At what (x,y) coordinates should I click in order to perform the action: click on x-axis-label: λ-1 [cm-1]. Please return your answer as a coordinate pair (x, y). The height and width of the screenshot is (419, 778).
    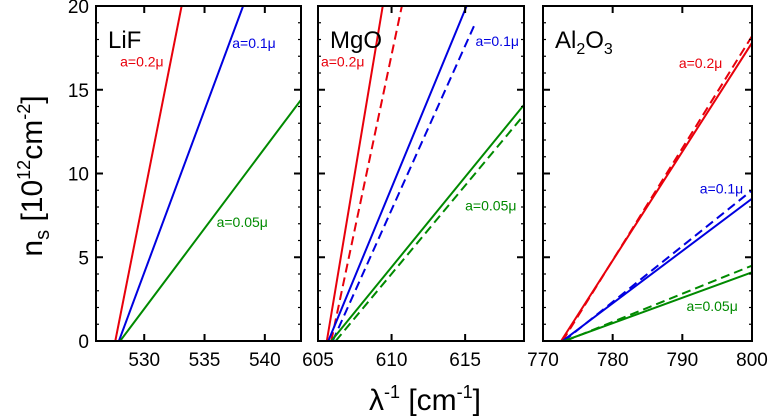
    Looking at the image, I should click on (425, 399).